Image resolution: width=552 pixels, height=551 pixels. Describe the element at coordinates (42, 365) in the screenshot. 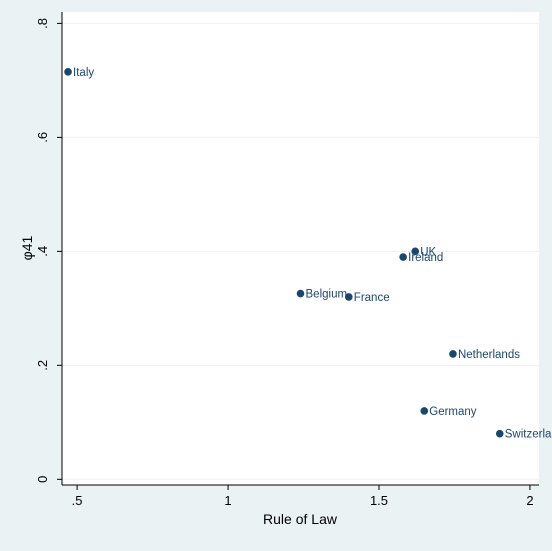

I see `y-tick-label: .2` at that location.